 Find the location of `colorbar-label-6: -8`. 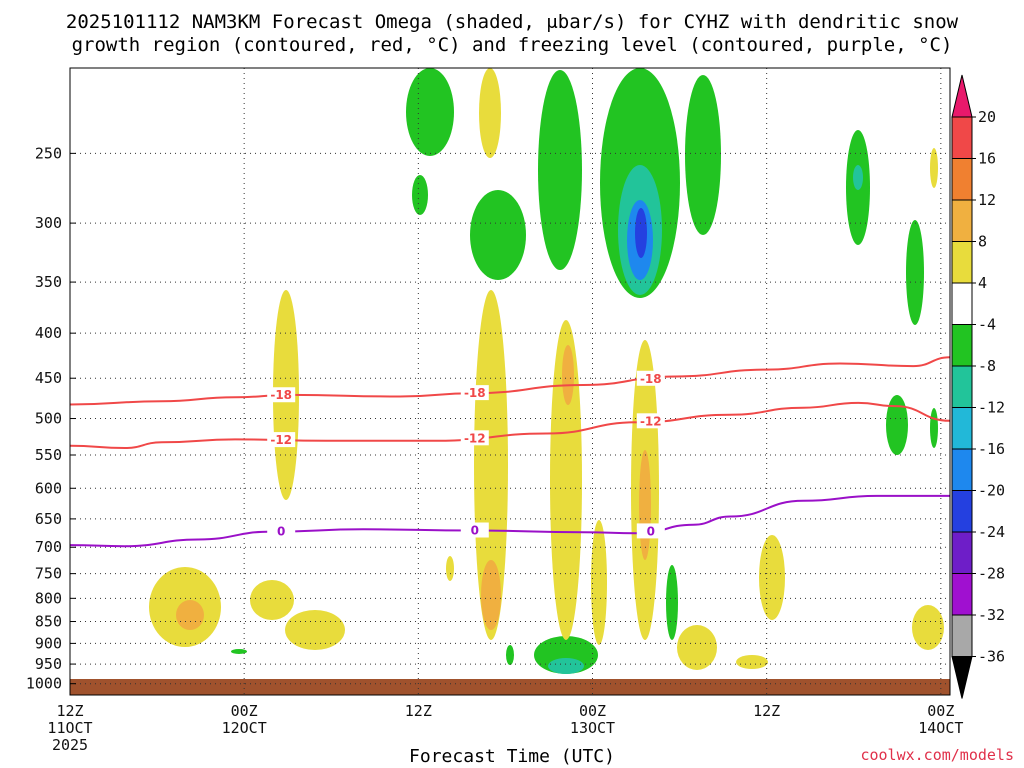

colorbar-label-6: -8 is located at coordinates (987, 366).